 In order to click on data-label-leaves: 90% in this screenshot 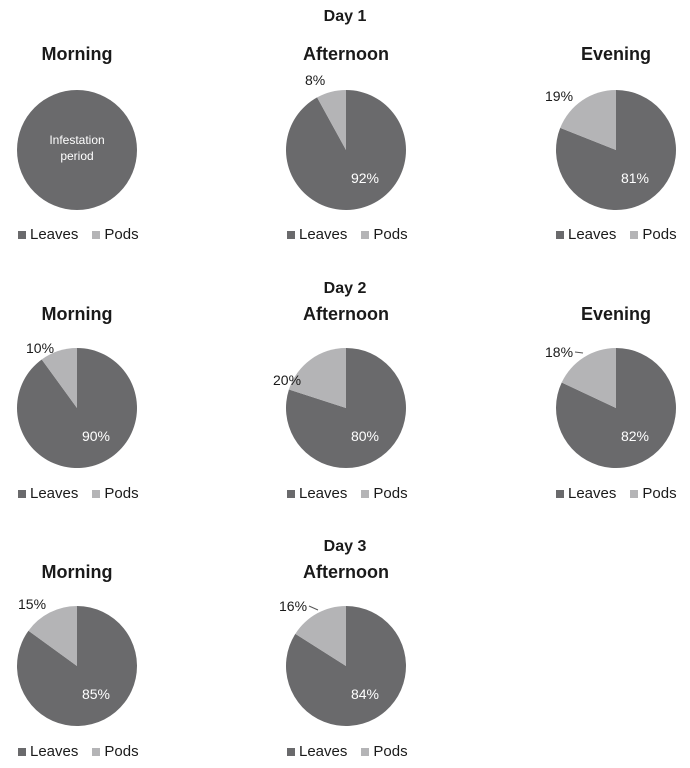, I will do `click(96, 436)`.